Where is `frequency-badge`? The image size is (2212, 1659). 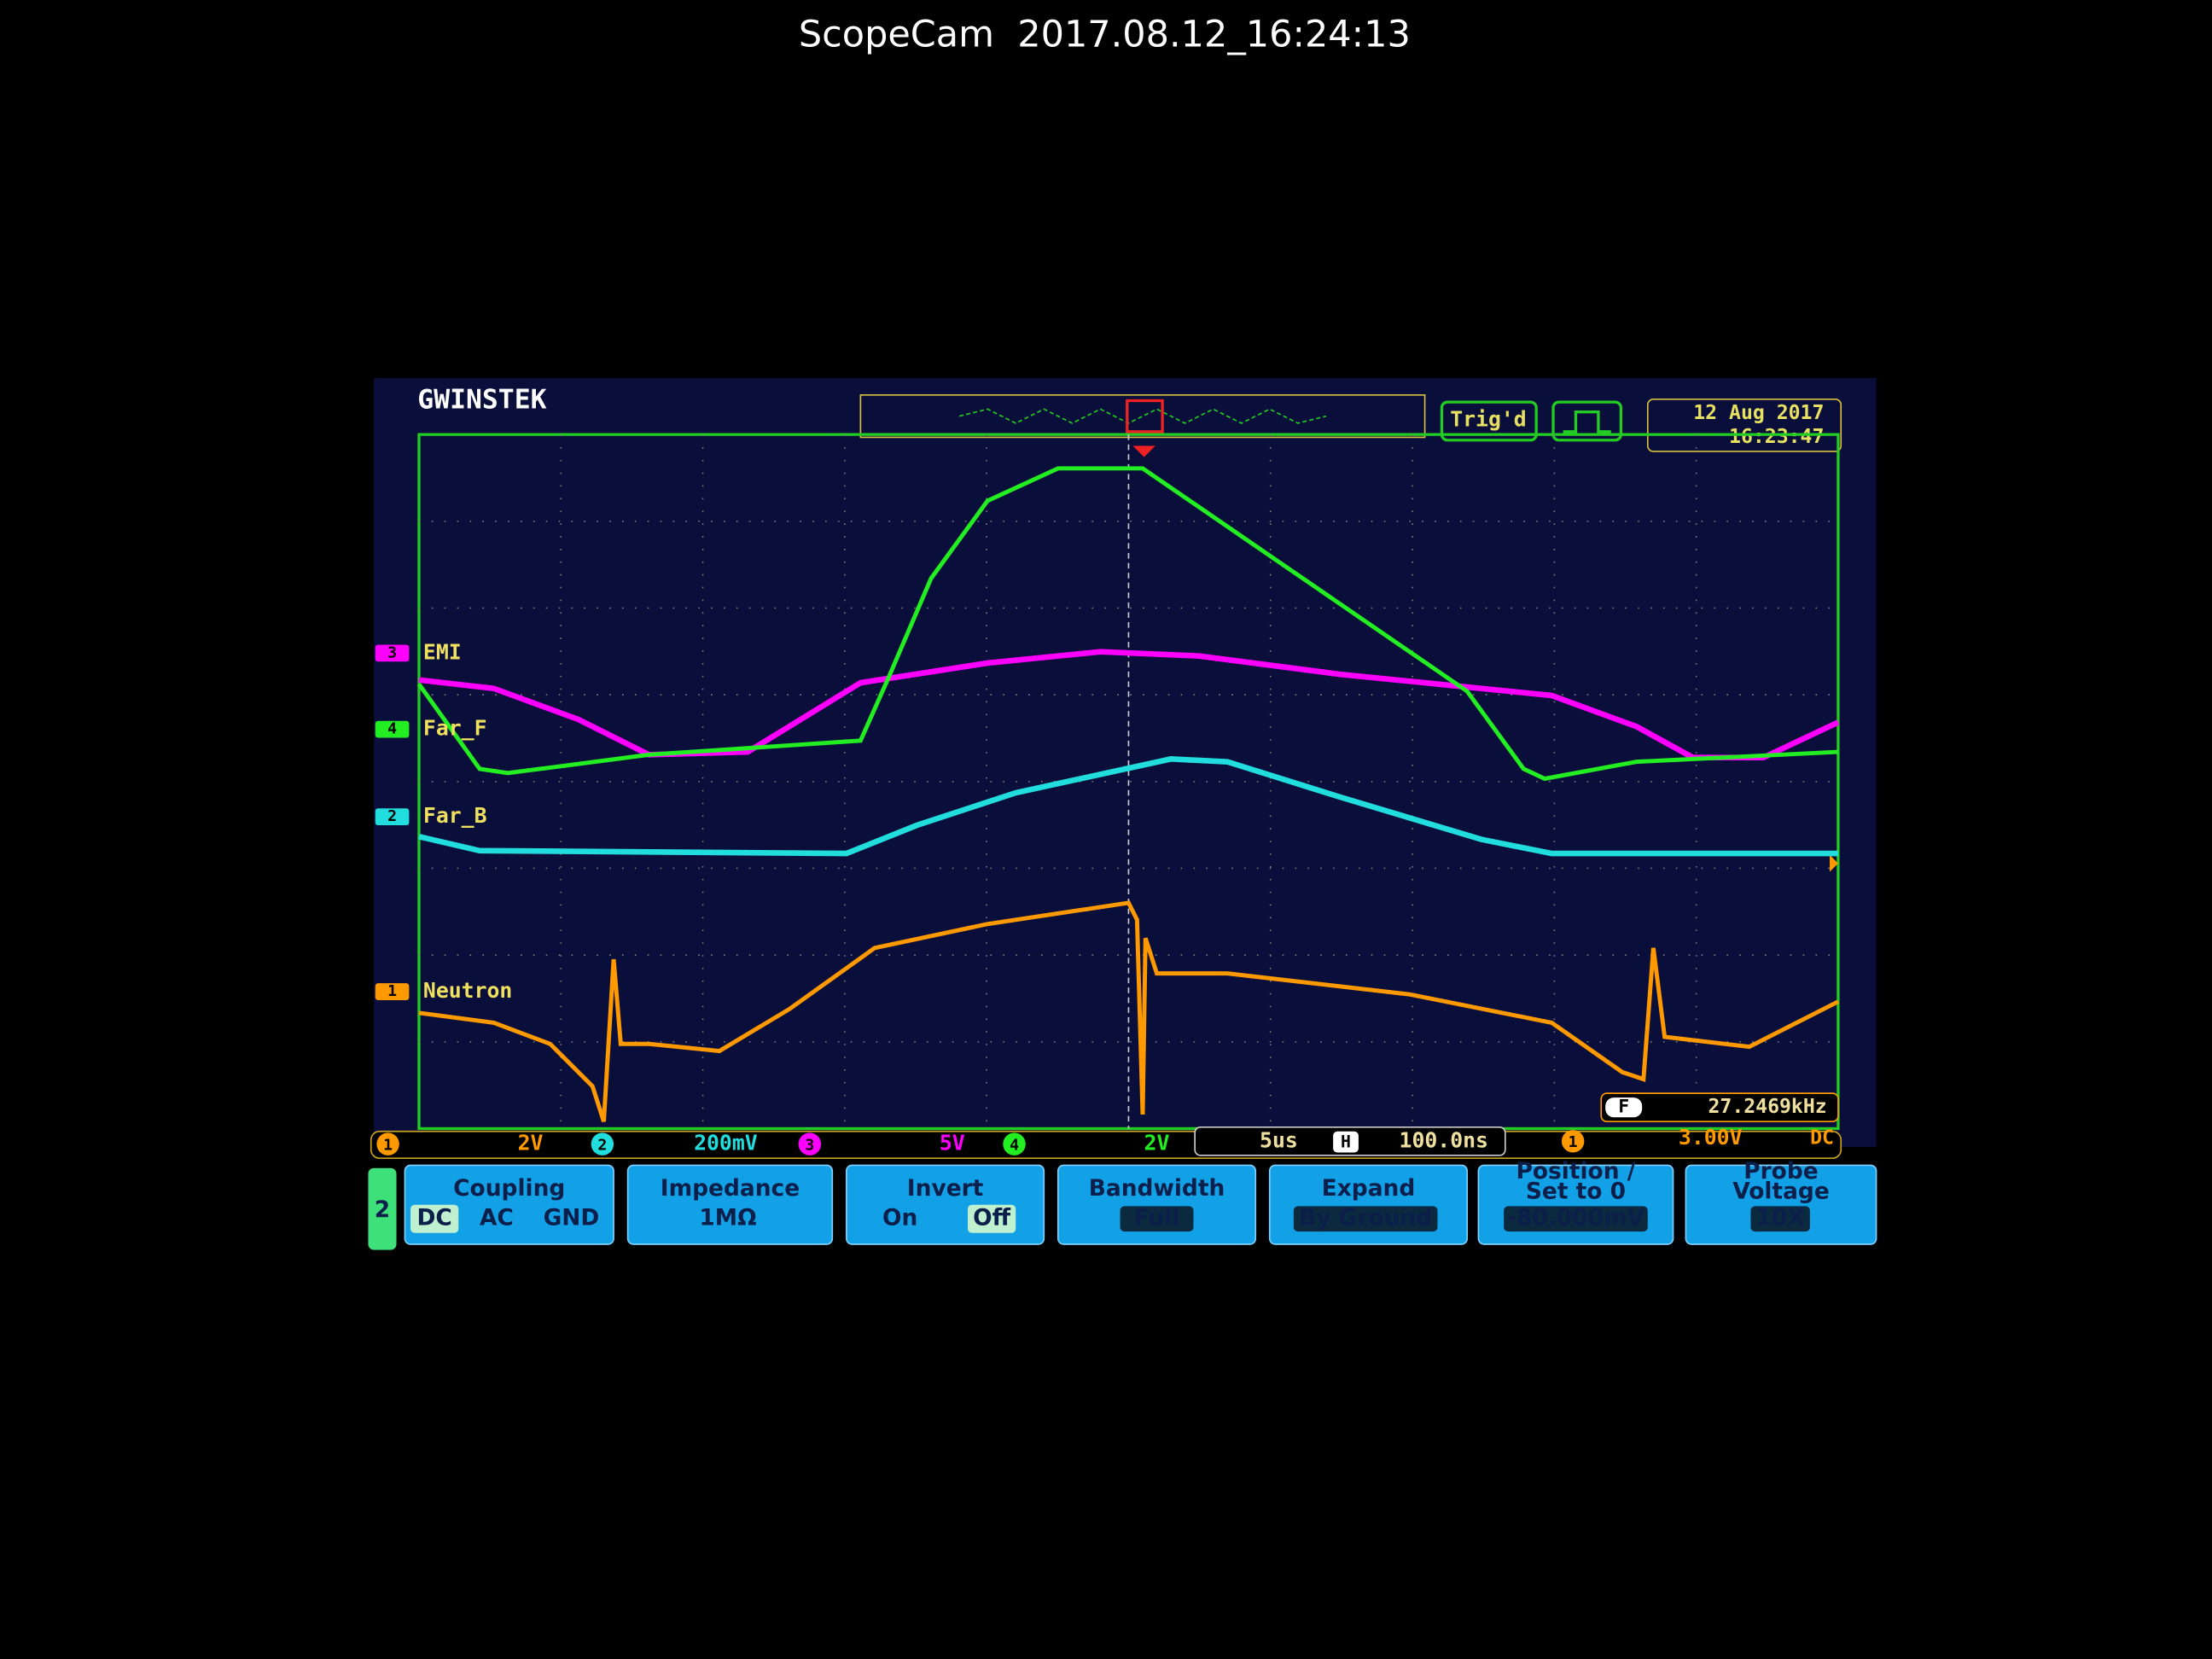 frequency-badge is located at coordinates (1624, 1107).